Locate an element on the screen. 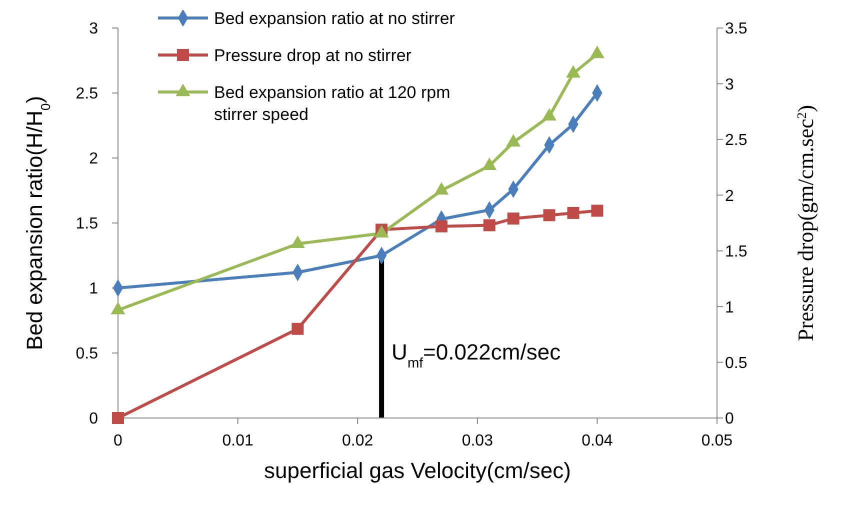  x-axis-title: superficial gas Velocity(cm/sec) is located at coordinates (417, 470).